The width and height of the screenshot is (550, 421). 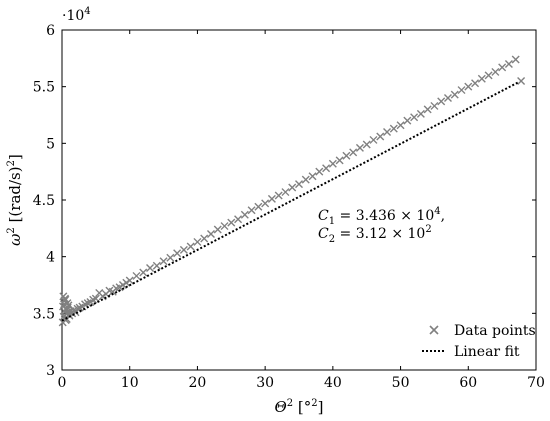 What do you see at coordinates (44, 88) in the screenshot?
I see `y-tick-label: 5.5` at bounding box center [44, 88].